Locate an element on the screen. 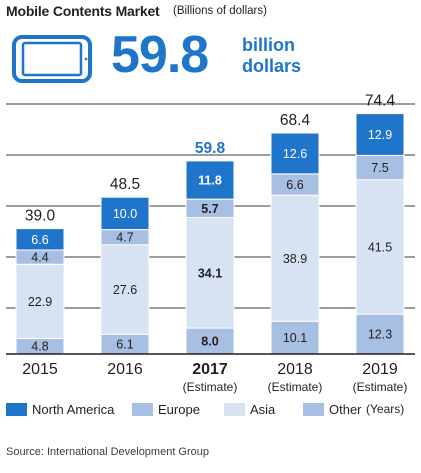 The width and height of the screenshot is (421, 473). data-label-2019-europe: 7.5 is located at coordinates (379, 168).